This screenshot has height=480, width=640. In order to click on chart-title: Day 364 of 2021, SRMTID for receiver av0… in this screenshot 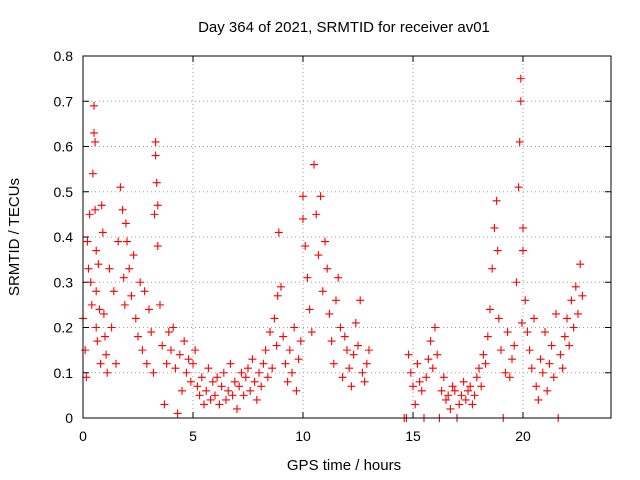, I will do `click(344, 27)`.